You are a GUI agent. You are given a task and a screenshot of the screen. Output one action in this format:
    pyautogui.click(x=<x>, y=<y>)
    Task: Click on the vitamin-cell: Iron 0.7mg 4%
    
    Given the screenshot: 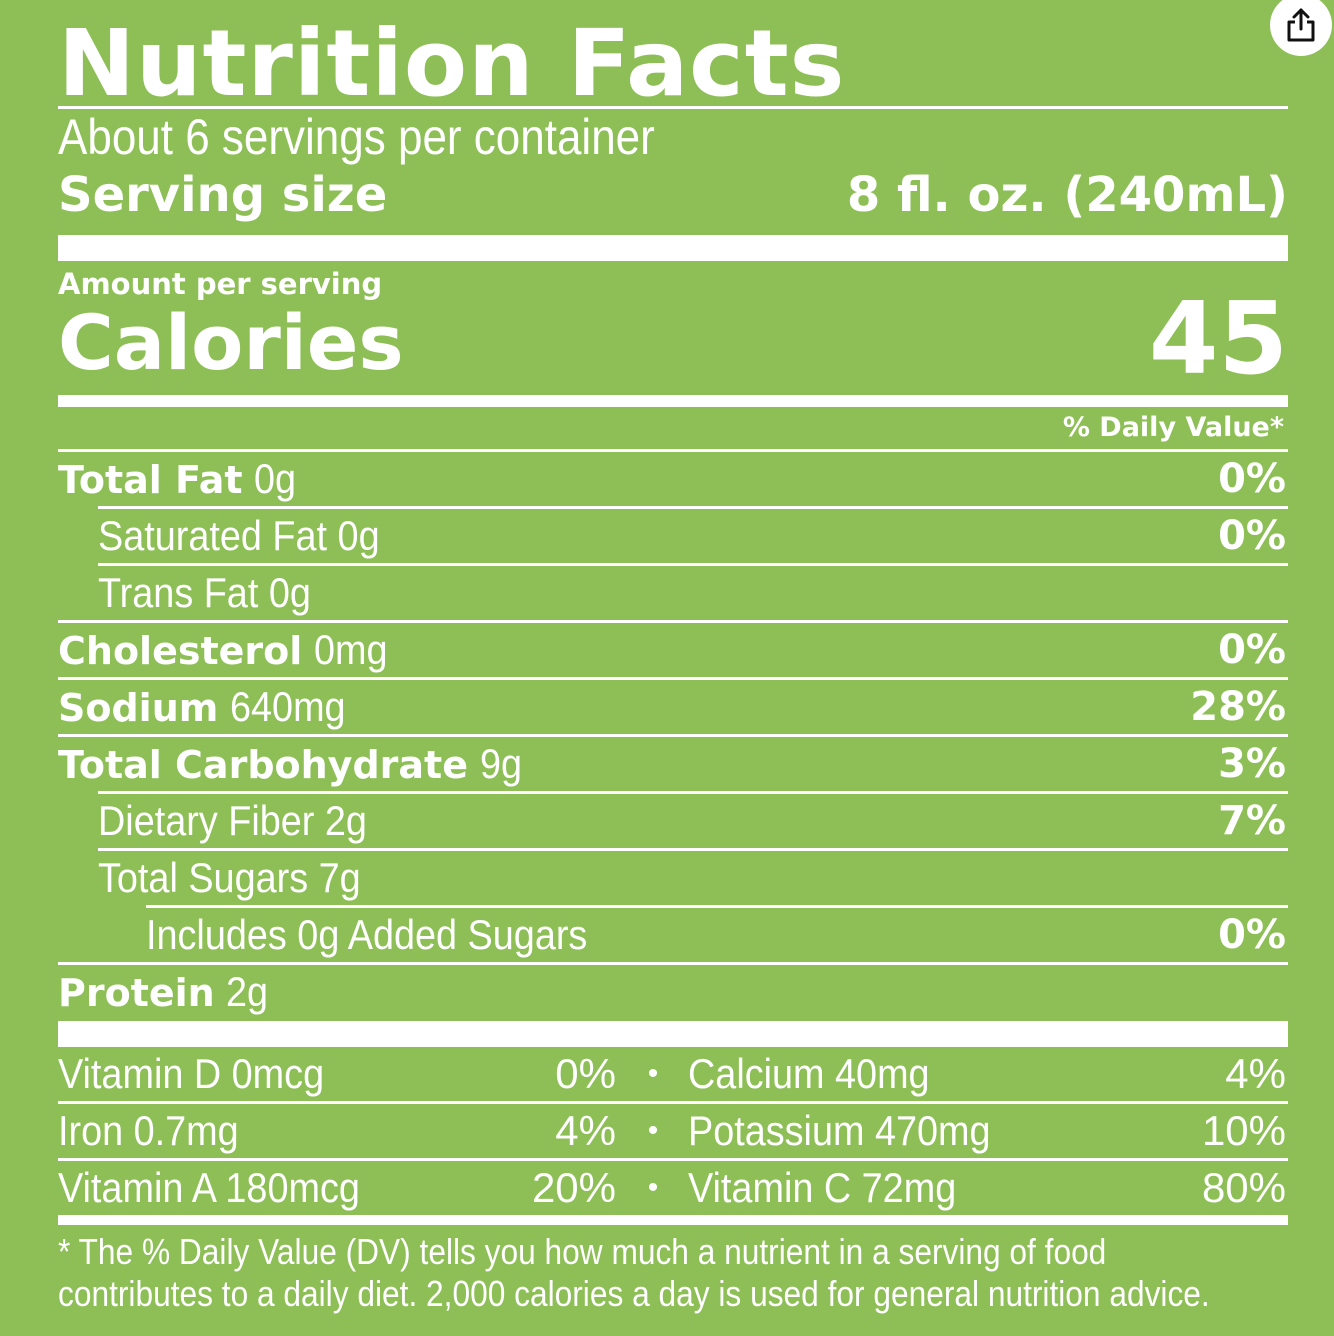 What is the action you would take?
    pyautogui.click(x=338, y=1129)
    